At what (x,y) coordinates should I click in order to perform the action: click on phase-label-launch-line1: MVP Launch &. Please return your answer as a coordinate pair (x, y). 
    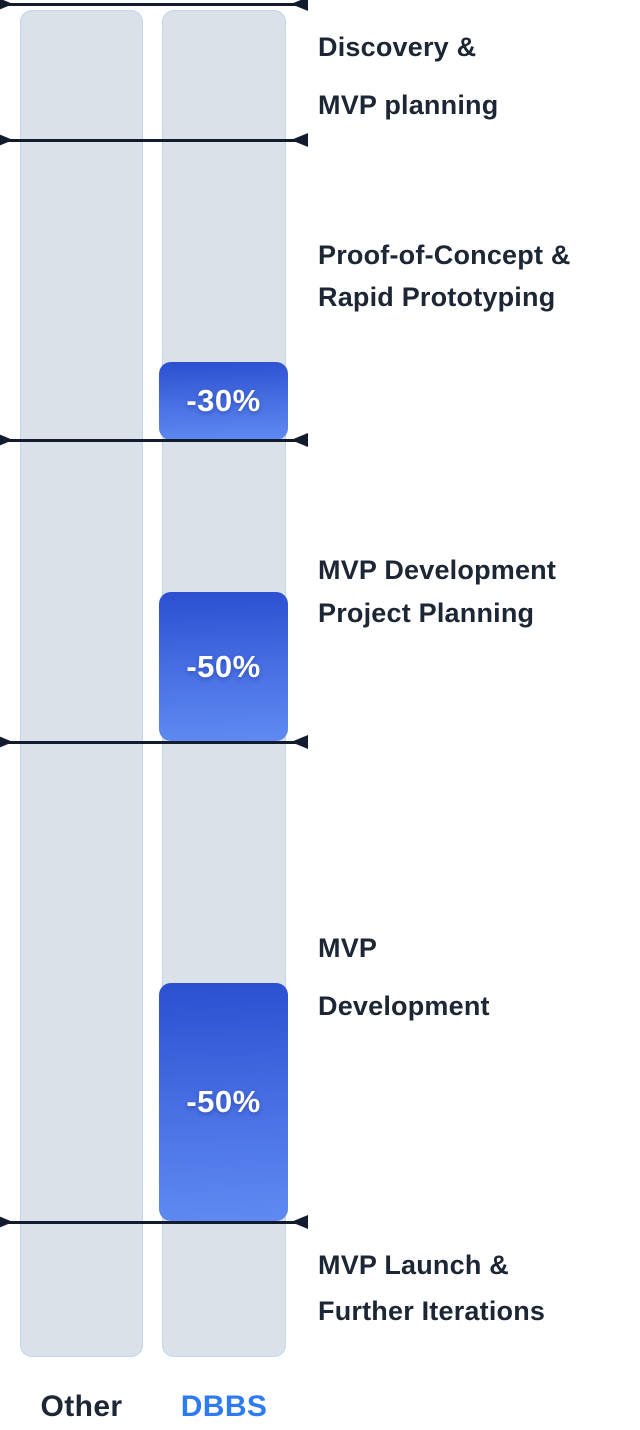
    Looking at the image, I should click on (413, 1265).